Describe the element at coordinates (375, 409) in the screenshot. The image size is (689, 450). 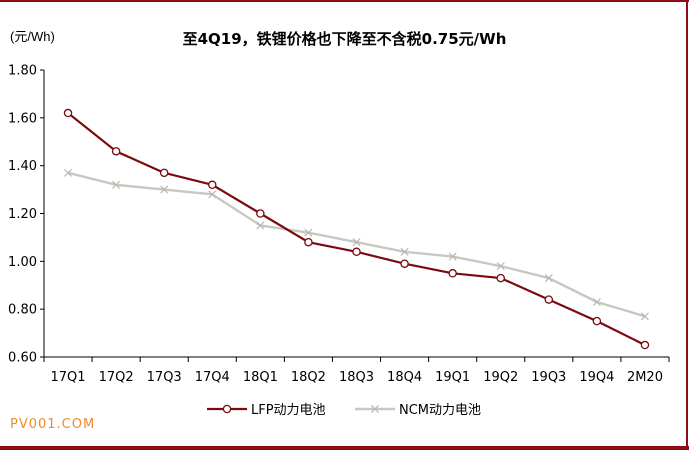
I see `legend-ncm-marker` at that location.